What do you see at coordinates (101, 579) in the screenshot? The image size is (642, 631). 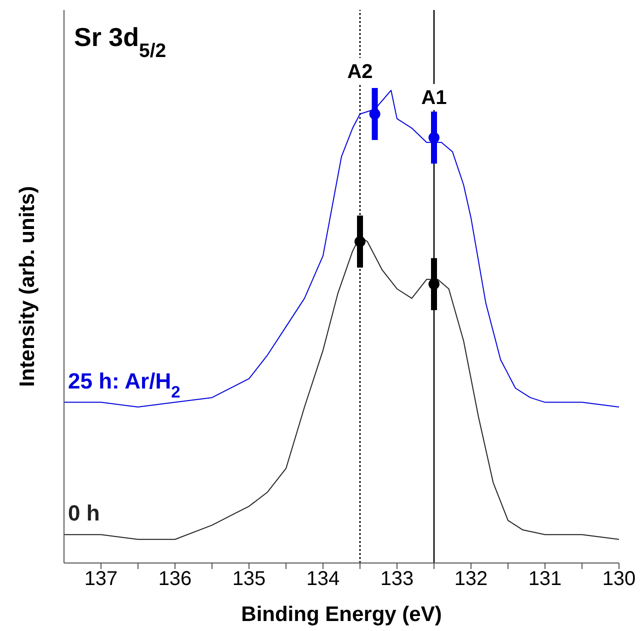 I see `x-tick-label: 137` at bounding box center [101, 579].